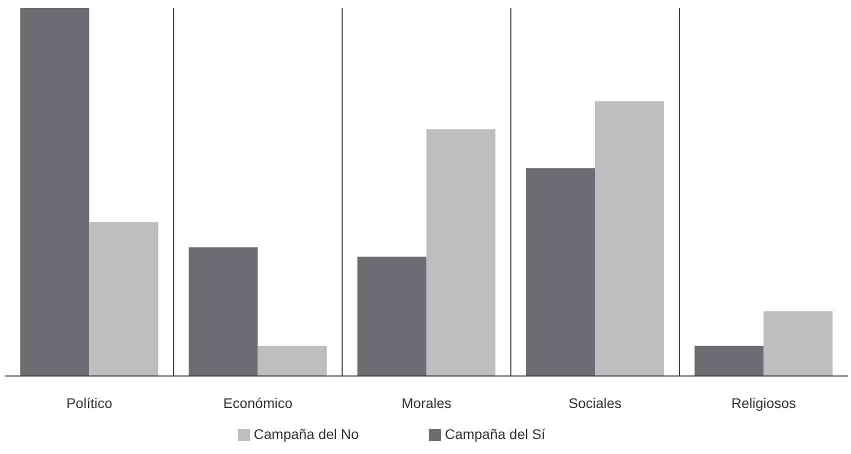 This screenshot has width=851, height=454. Describe the element at coordinates (306, 434) in the screenshot. I see `legend-label: Campaña del No` at that location.